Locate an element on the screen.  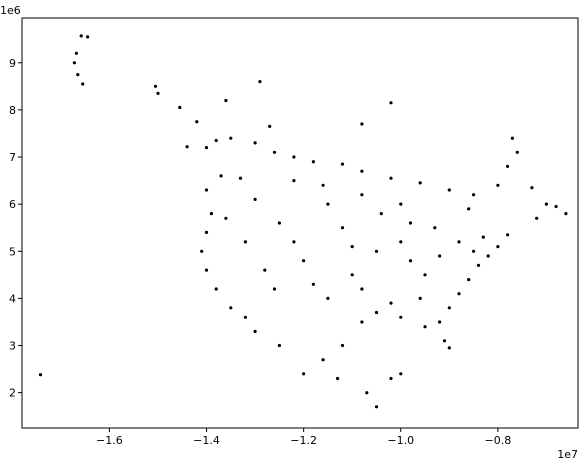
x-tick-label: −0.8 is located at coordinates (498, 440).